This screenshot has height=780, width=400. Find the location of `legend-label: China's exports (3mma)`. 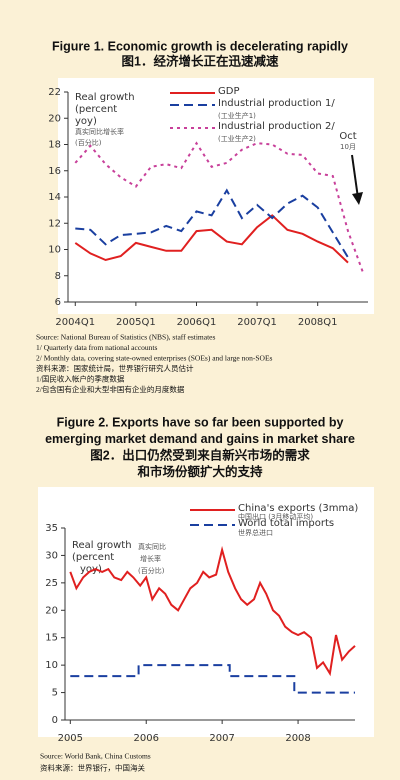

legend-label: China's exports (3mma) is located at coordinates (298, 508).